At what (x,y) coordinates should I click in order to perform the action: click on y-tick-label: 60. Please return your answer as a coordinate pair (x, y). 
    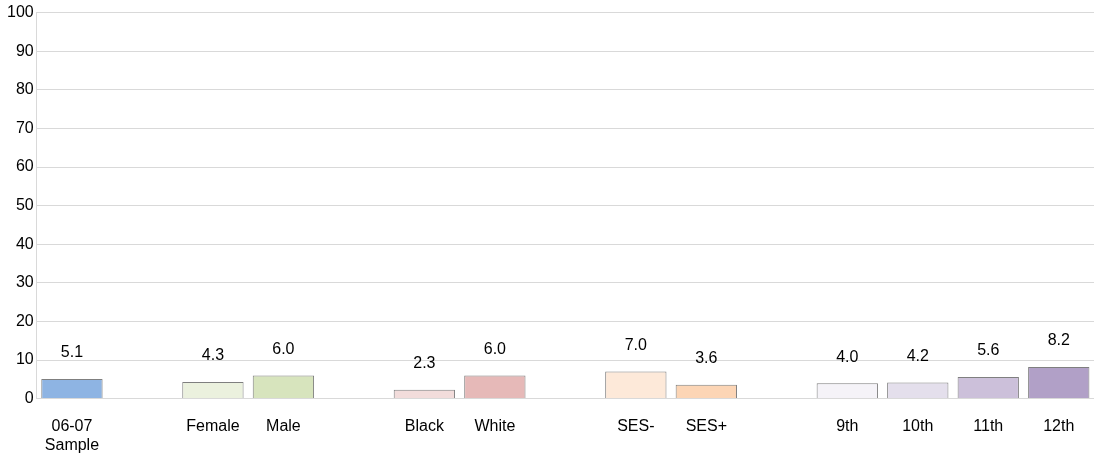
    Looking at the image, I should click on (24, 166).